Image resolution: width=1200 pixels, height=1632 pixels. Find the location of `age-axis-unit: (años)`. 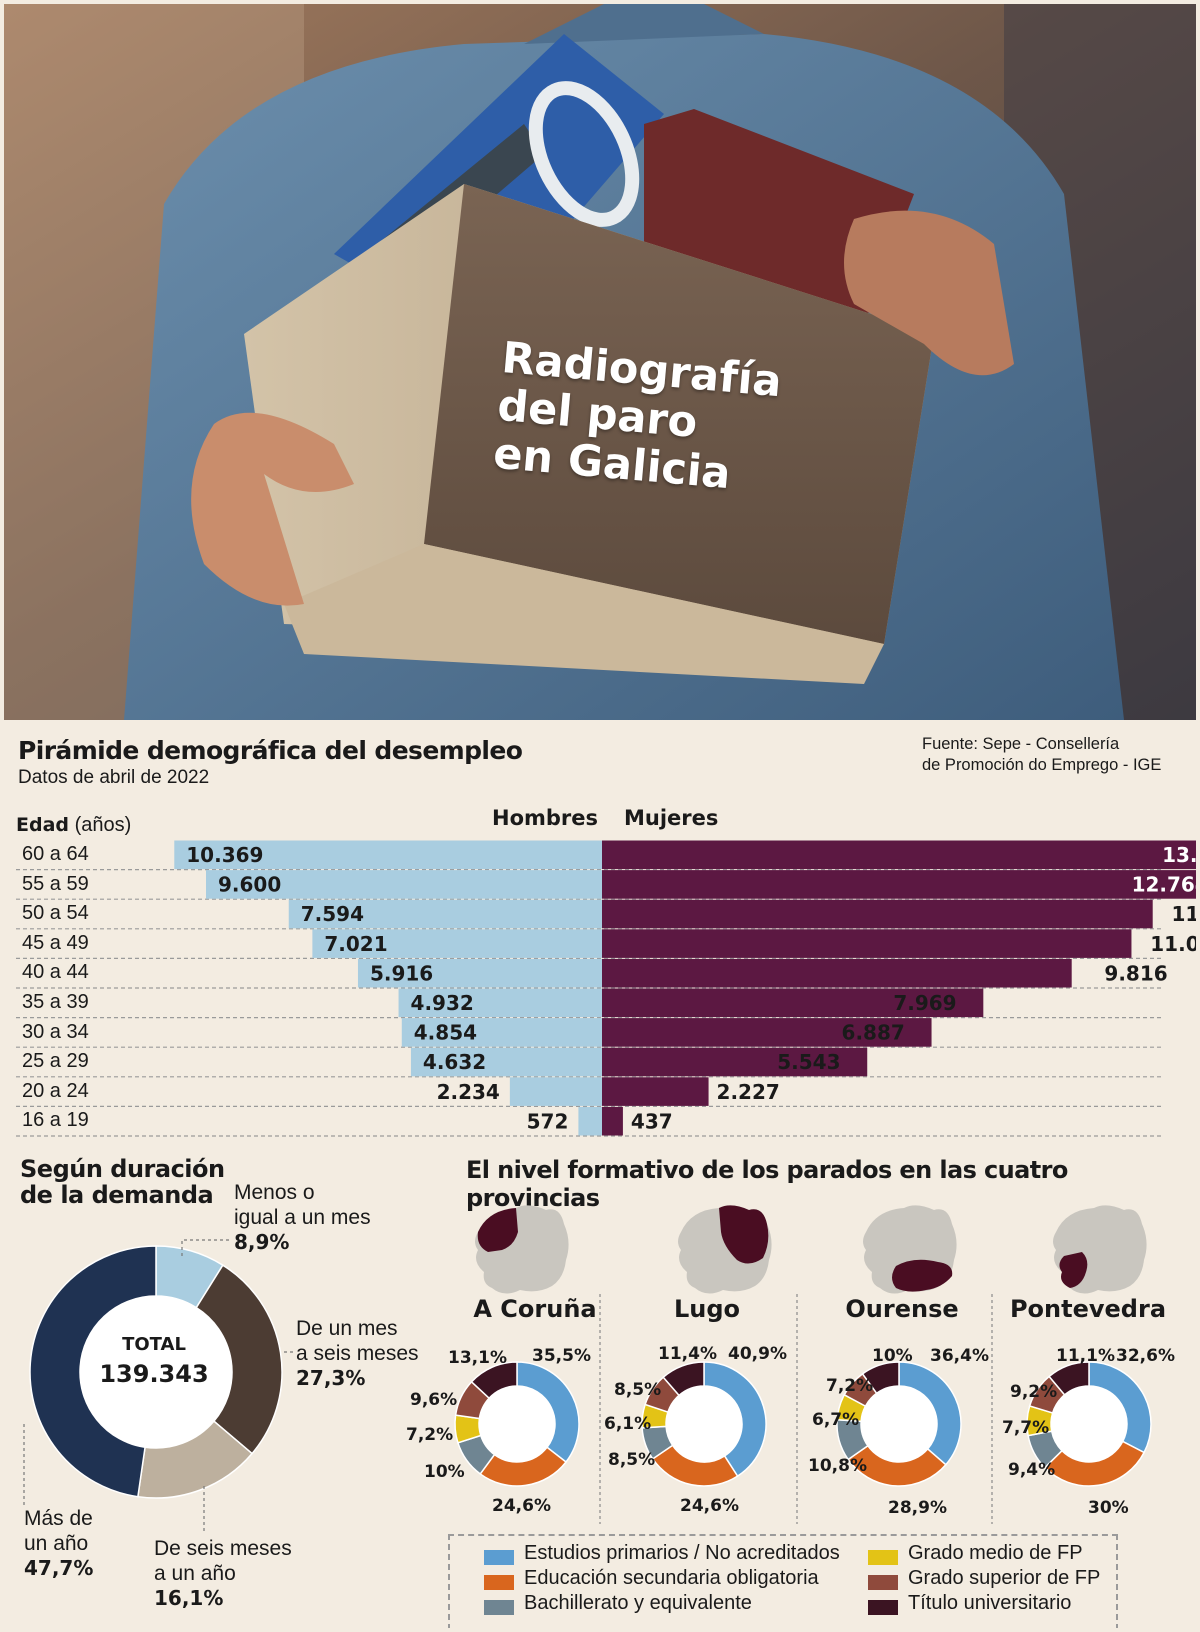

age-axis-unit: (años) is located at coordinates (103, 825).